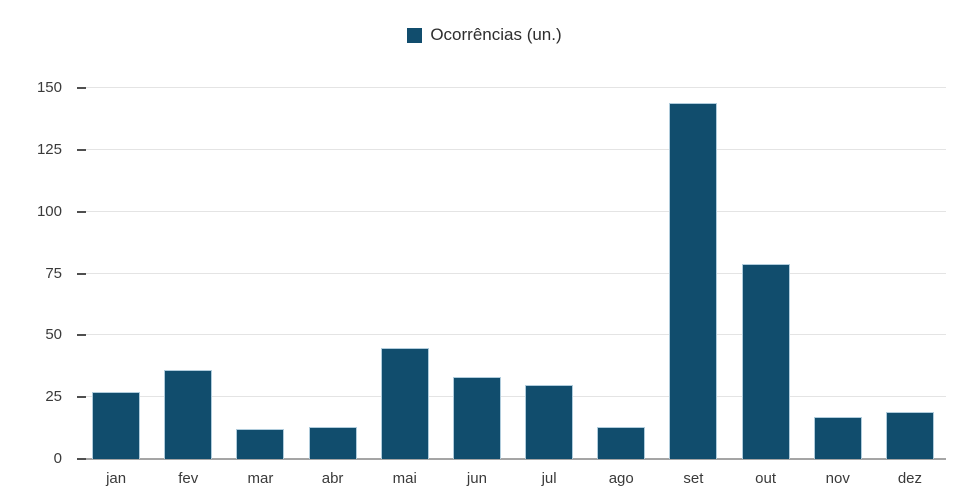 The image size is (969, 501). What do you see at coordinates (621, 478) in the screenshot?
I see `x-tick-label-ago: ago` at bounding box center [621, 478].